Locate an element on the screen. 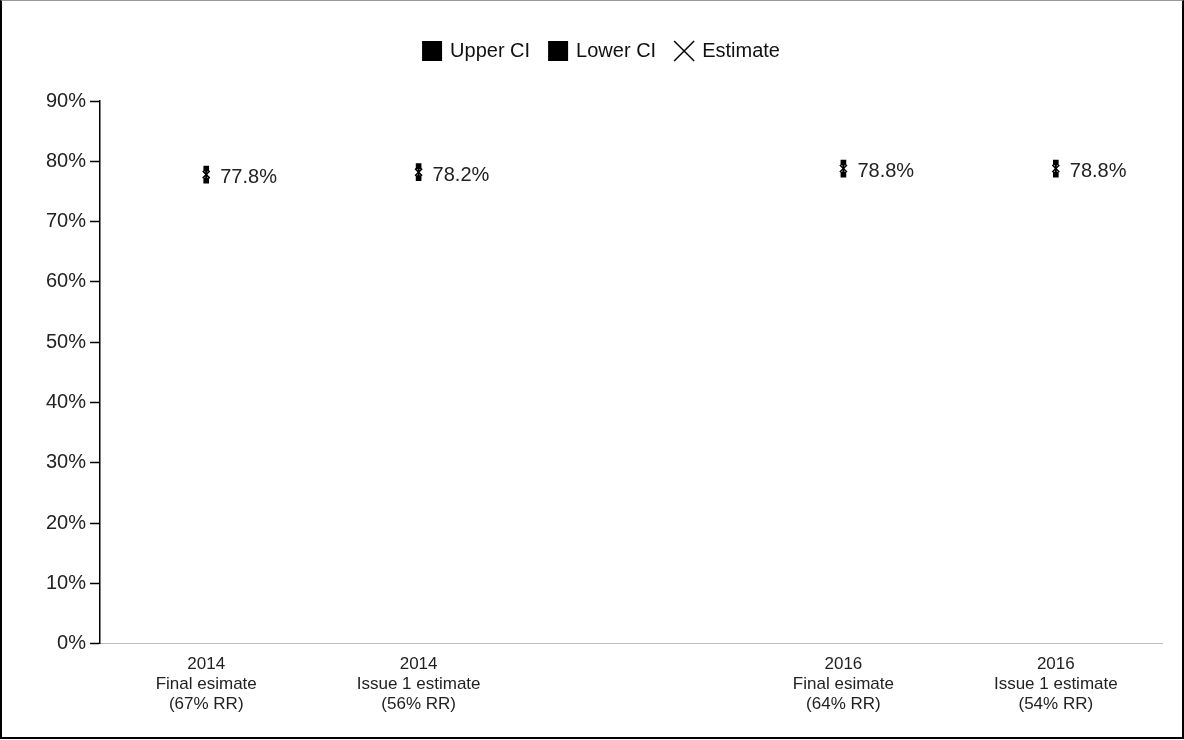  data-label: 77.8% is located at coordinates (249, 176).